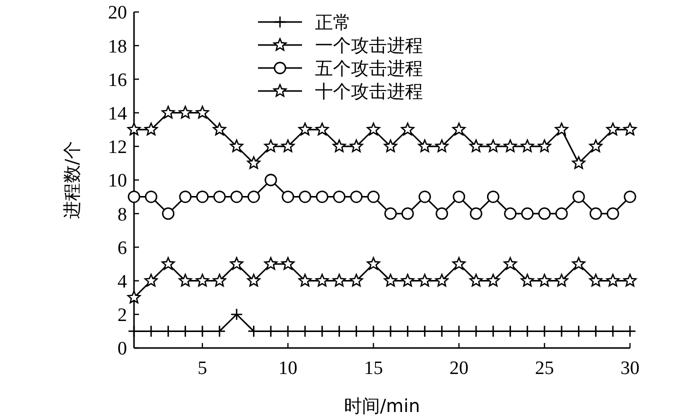  I want to click on legend-label: 五个攻击进程, so click(369, 69).